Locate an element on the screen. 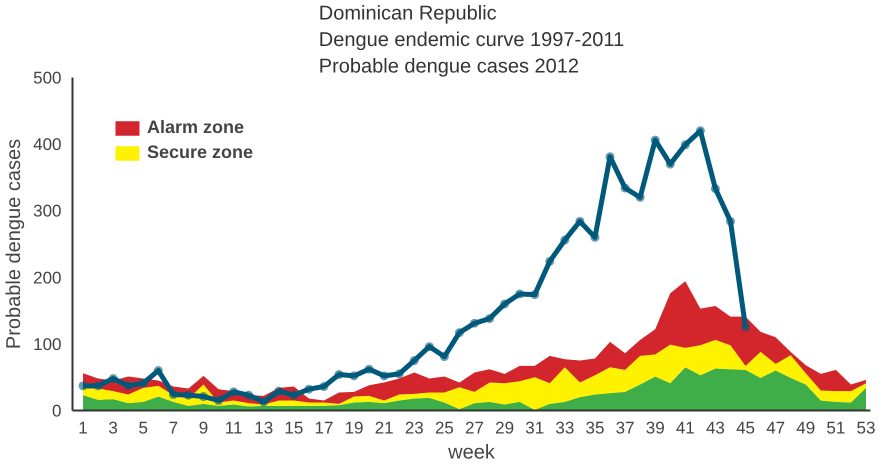 This screenshot has height=466, width=885. x-tick-label: 31 is located at coordinates (534, 428).